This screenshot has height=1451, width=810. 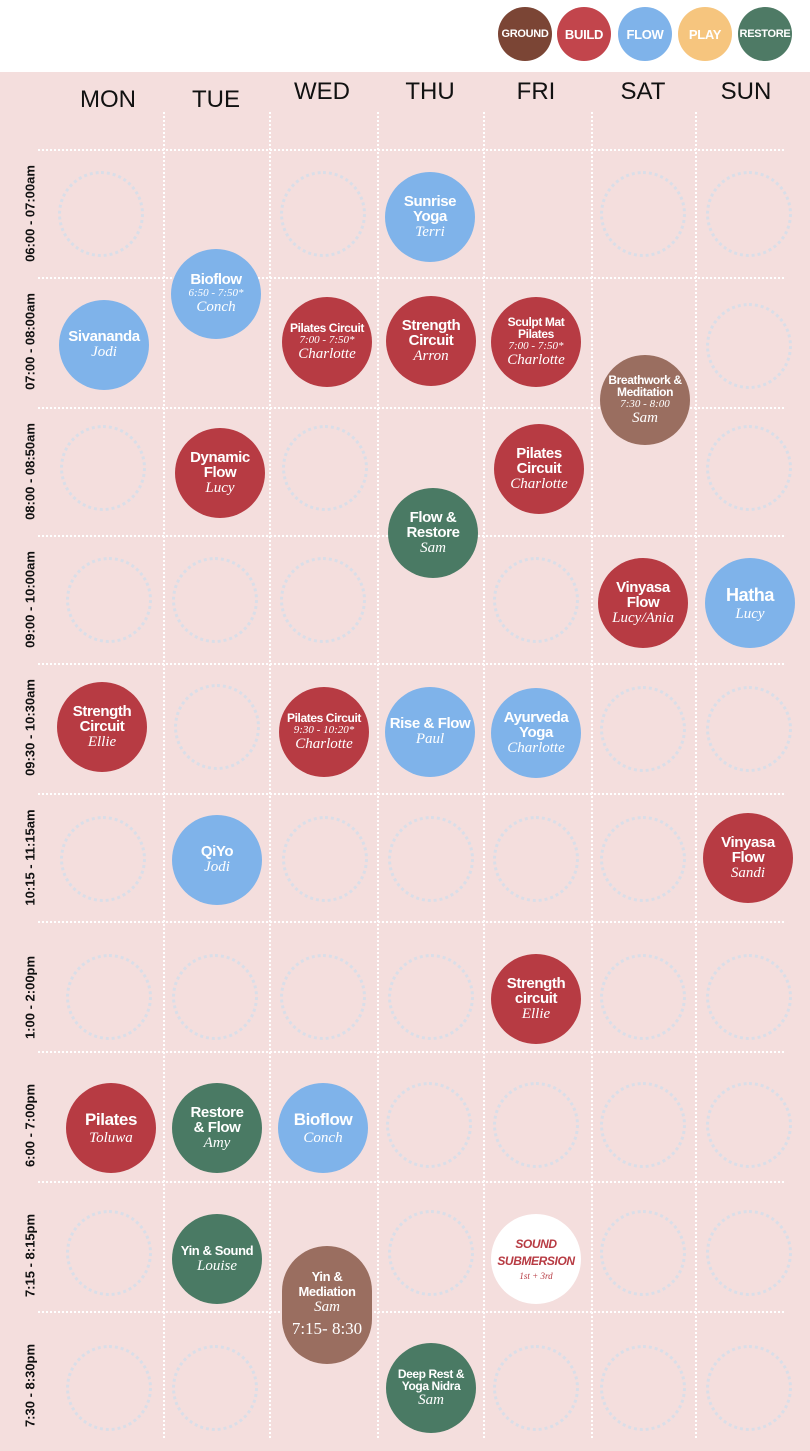 I want to click on day-wed: WED, so click(x=322, y=91).